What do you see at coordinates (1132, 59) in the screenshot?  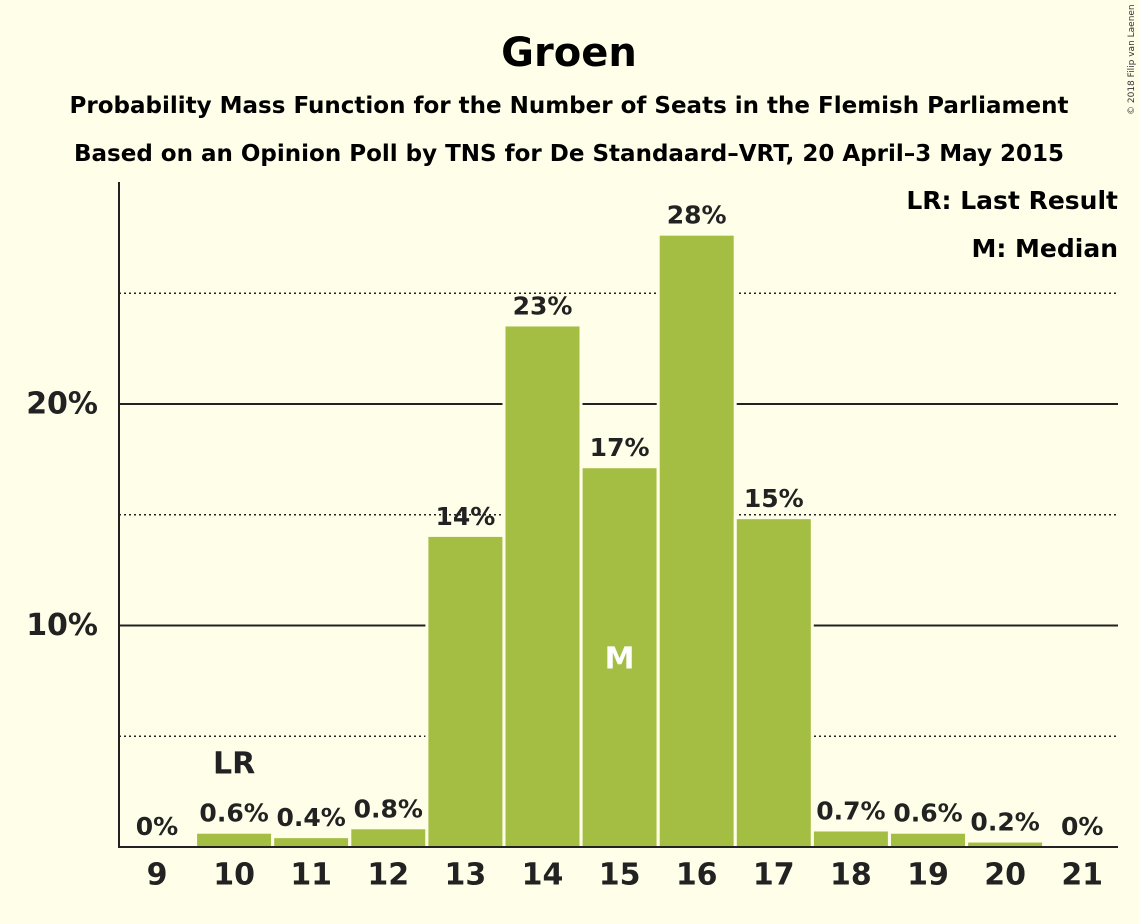 I see `copyright-text: © 2018 Filip van Laenen` at bounding box center [1132, 59].